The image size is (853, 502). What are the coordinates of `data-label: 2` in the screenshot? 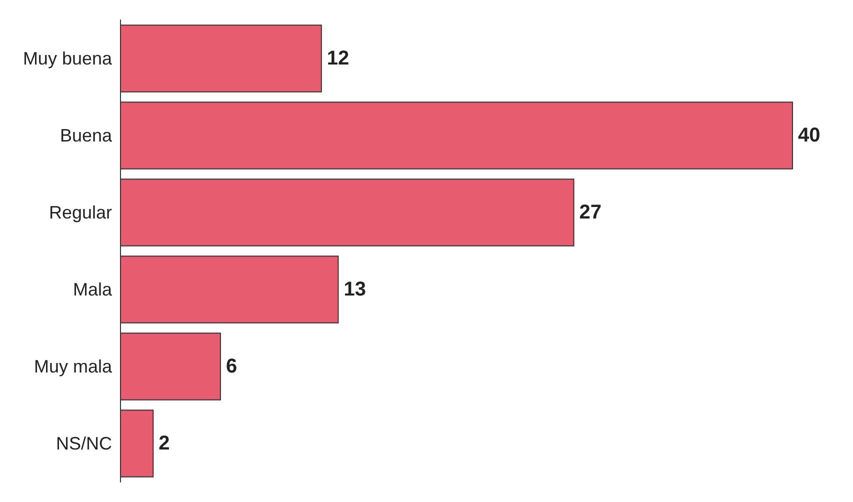 It's located at (164, 443).